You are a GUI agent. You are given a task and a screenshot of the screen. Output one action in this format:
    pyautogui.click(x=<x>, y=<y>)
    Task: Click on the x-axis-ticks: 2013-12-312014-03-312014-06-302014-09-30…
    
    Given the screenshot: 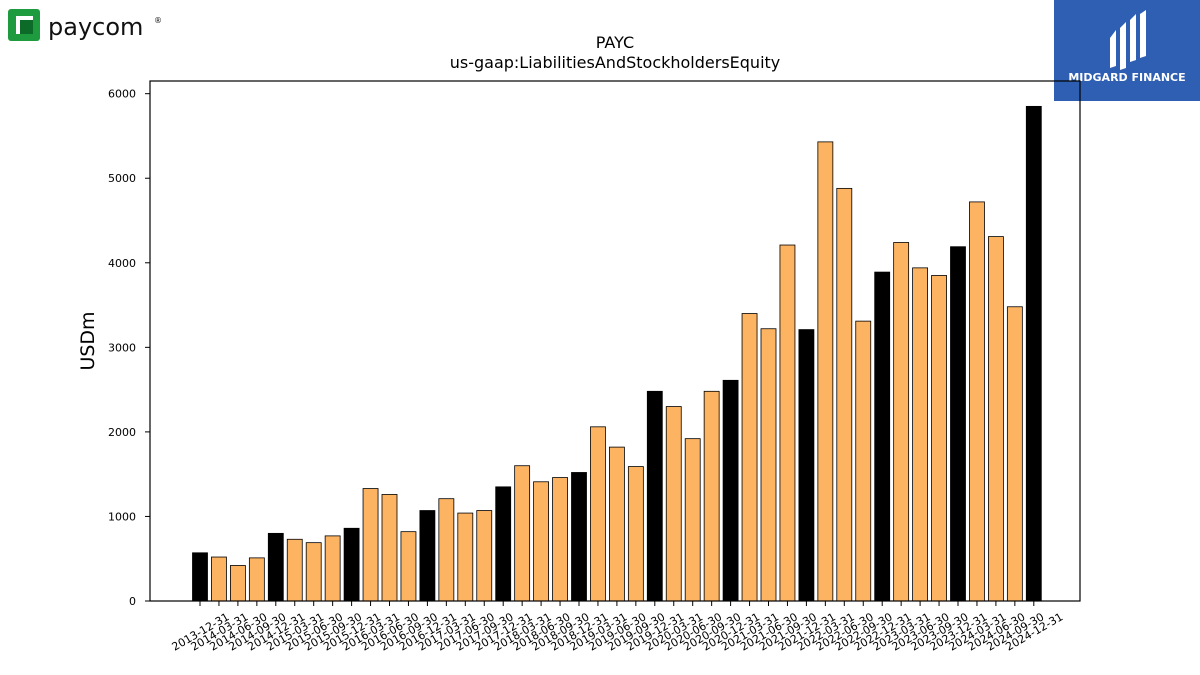 What is the action you would take?
    pyautogui.click(x=617, y=627)
    